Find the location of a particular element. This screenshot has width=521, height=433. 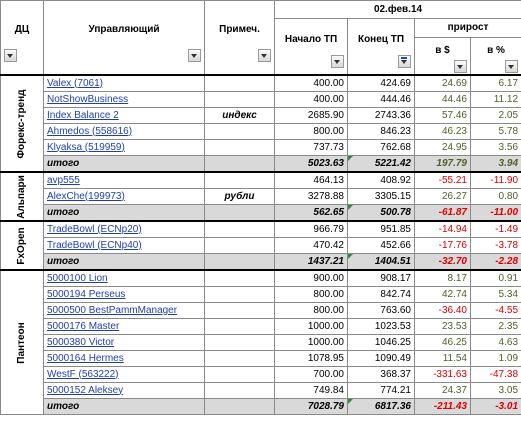

header-dc-label: ДЦ is located at coordinates (22, 29).